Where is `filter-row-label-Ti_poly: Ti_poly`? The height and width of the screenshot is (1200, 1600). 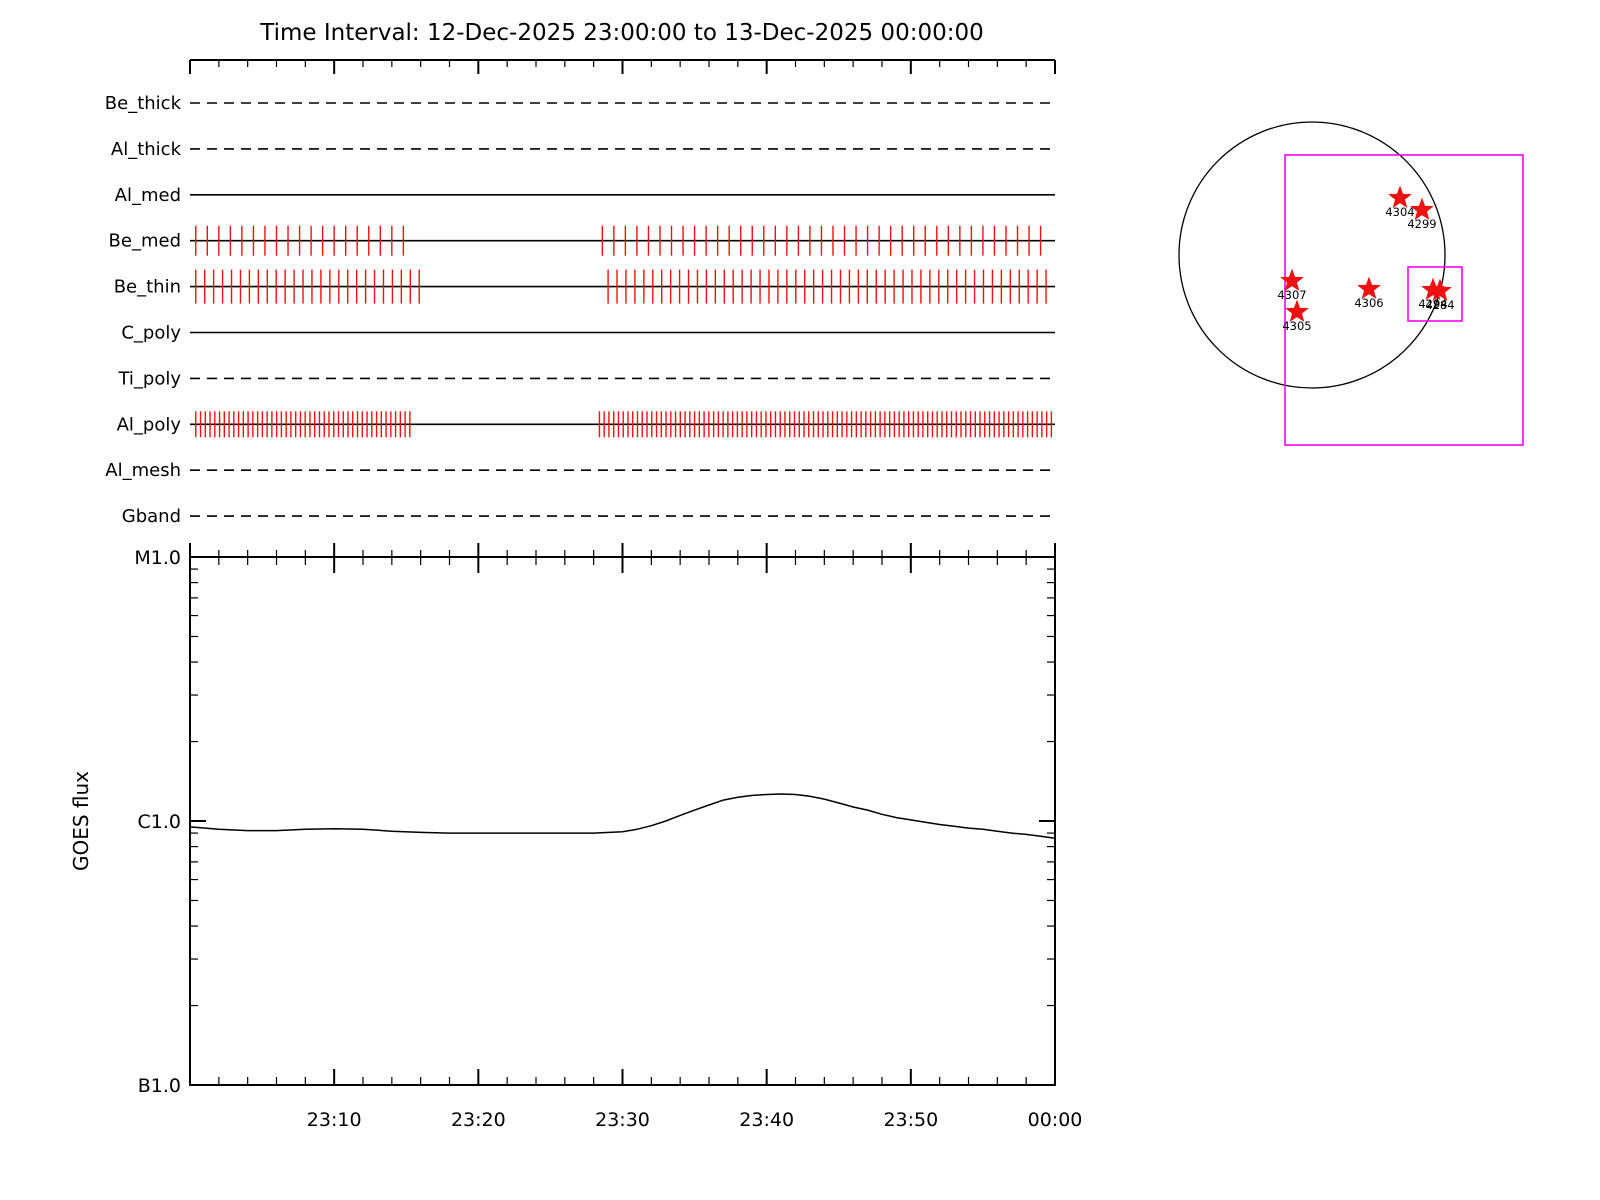
filter-row-label-Ti_poly: Ti_poly is located at coordinates (149, 378).